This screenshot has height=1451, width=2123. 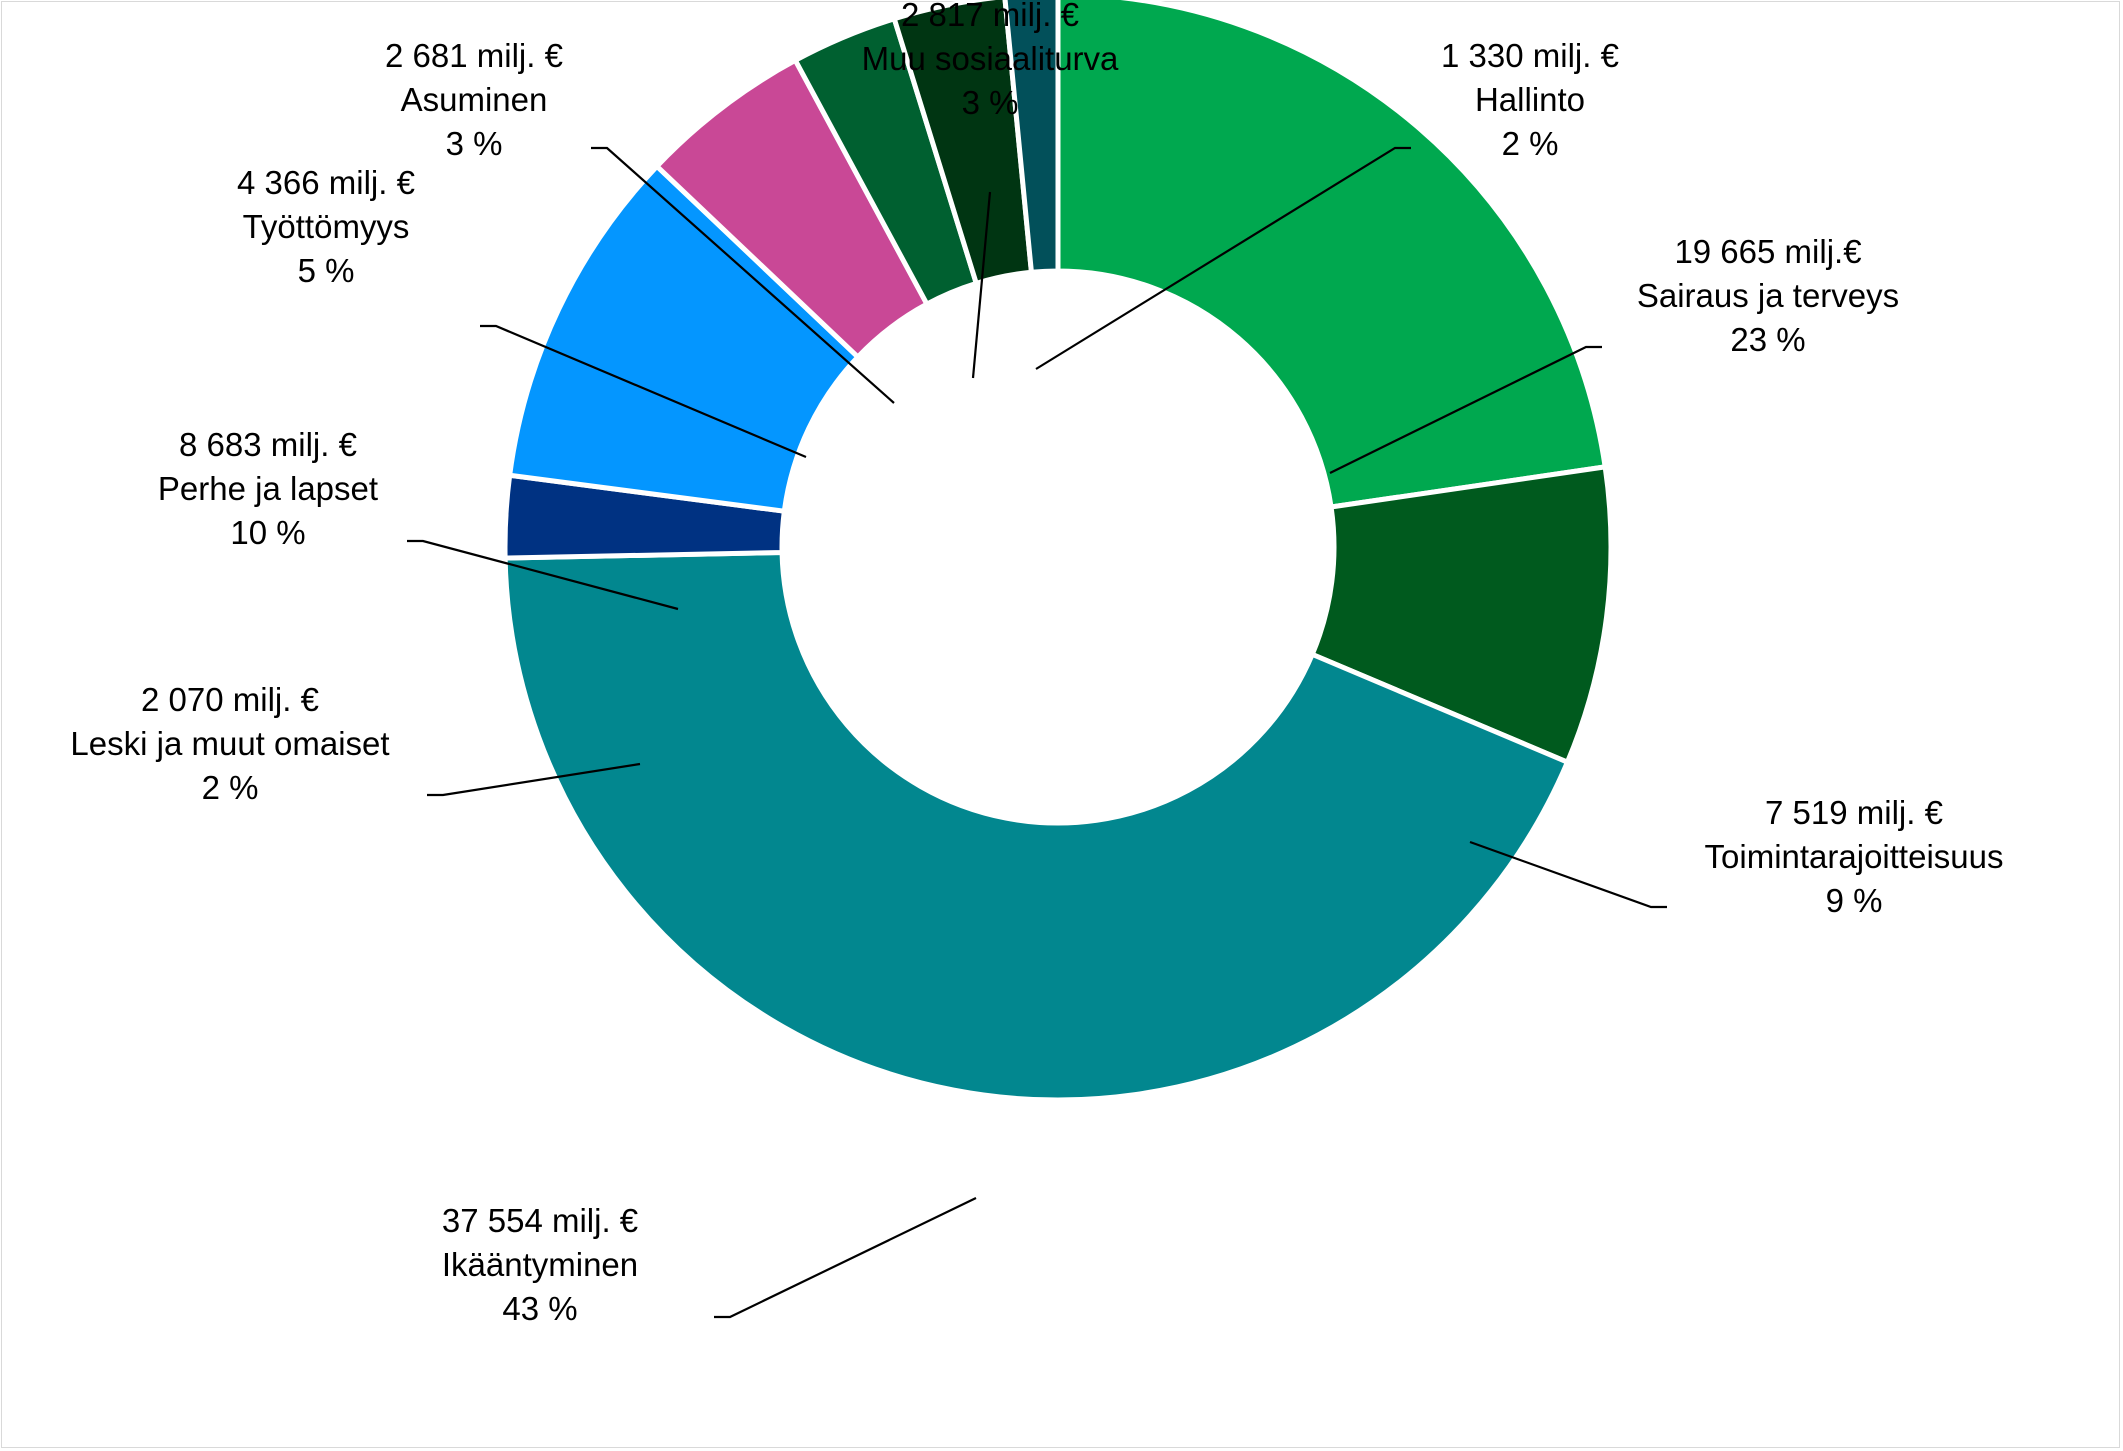 I want to click on data-label-asuminen: 2 681 milj. € Asuminen 3 %, so click(x=474, y=99).